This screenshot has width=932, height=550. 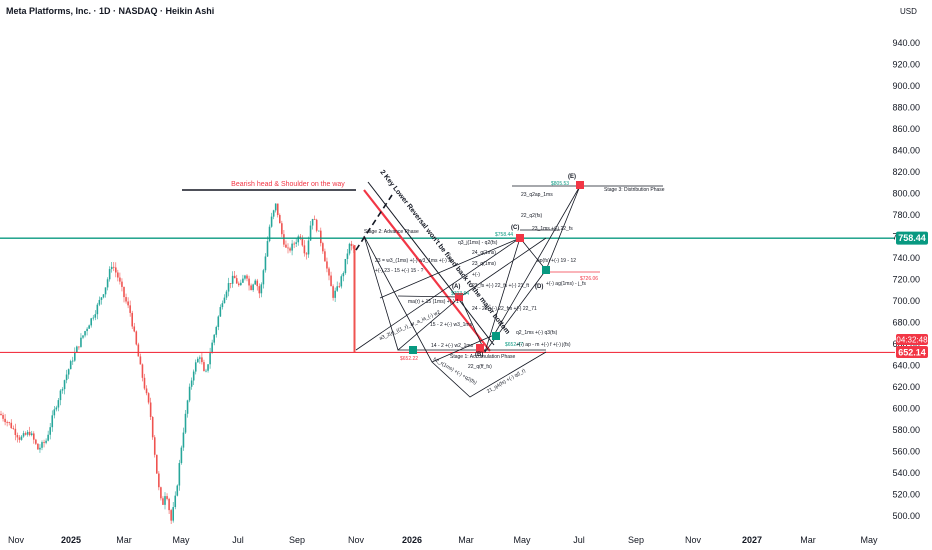 I want to click on wave-path-lower, so click(x=455, y=316).